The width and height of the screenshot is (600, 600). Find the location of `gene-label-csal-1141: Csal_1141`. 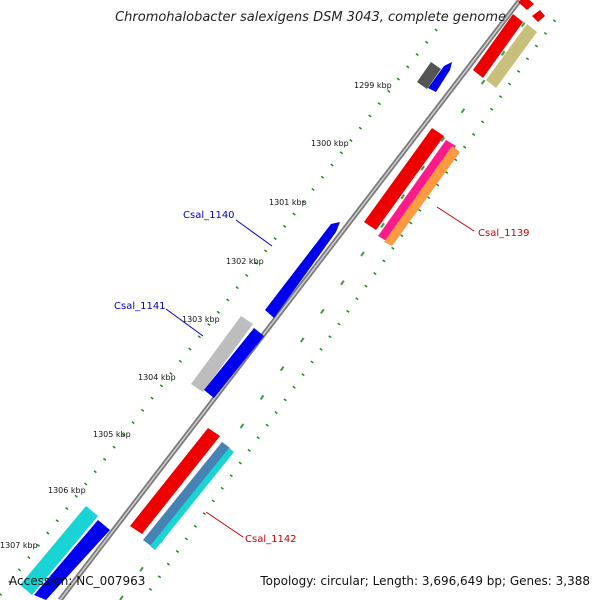

gene-label-csal-1141: Csal_1141 is located at coordinates (140, 306).